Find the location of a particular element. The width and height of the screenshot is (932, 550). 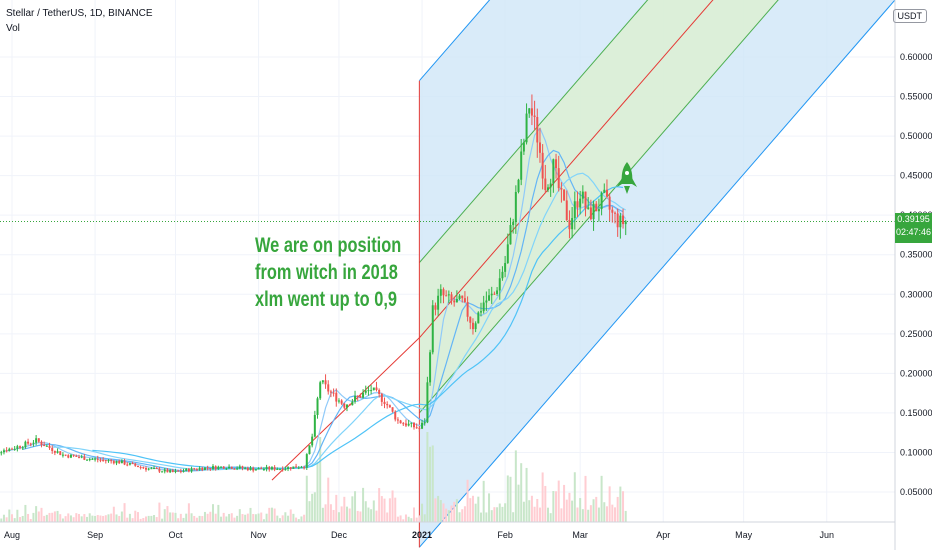

annotation-line-2: from witch in 2018 is located at coordinates (326, 272).